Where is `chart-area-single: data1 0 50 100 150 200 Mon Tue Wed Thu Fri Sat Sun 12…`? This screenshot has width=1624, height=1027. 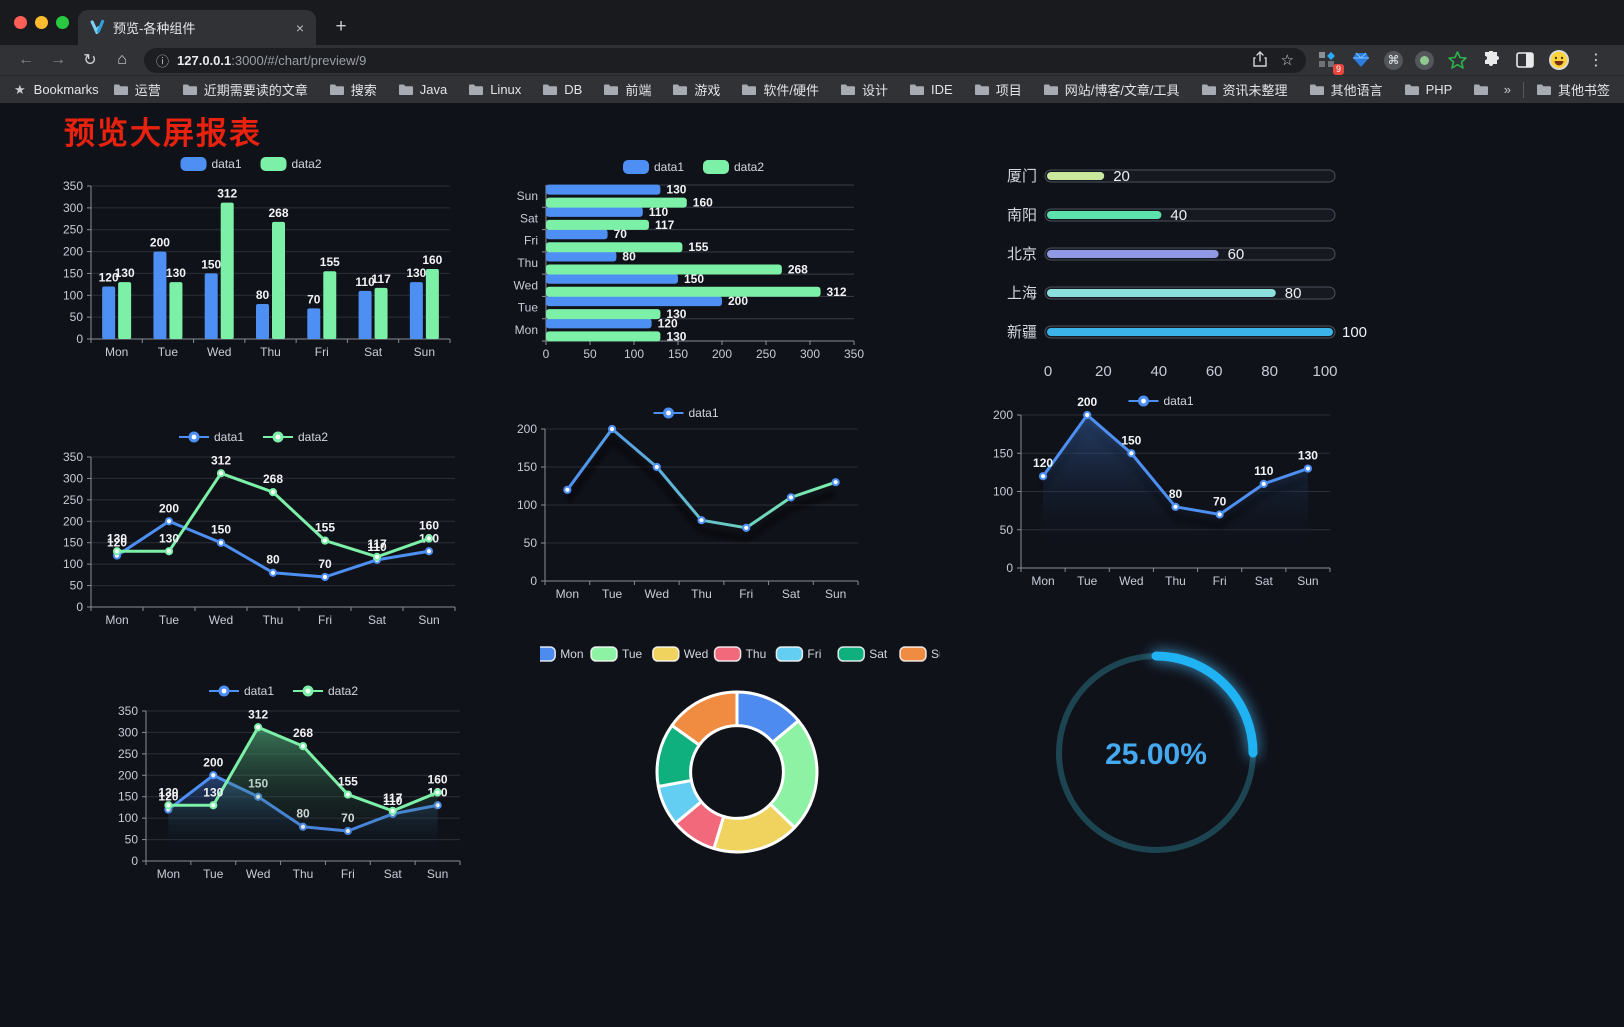
chart-area-single: data1 0 50 100 150 200 Mon Tue Wed Thu Fri Sat Sun 12… is located at coordinates (1162, 489).